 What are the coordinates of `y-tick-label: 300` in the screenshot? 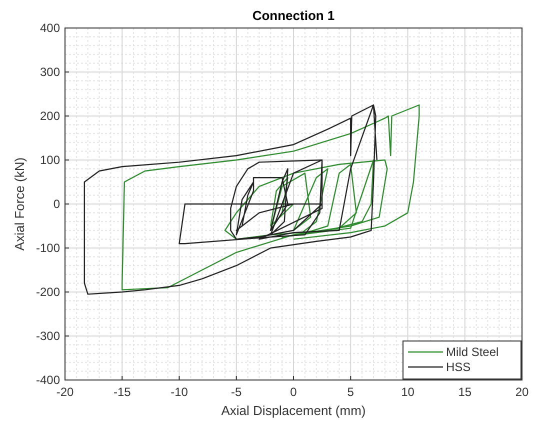 It's located at (50, 72).